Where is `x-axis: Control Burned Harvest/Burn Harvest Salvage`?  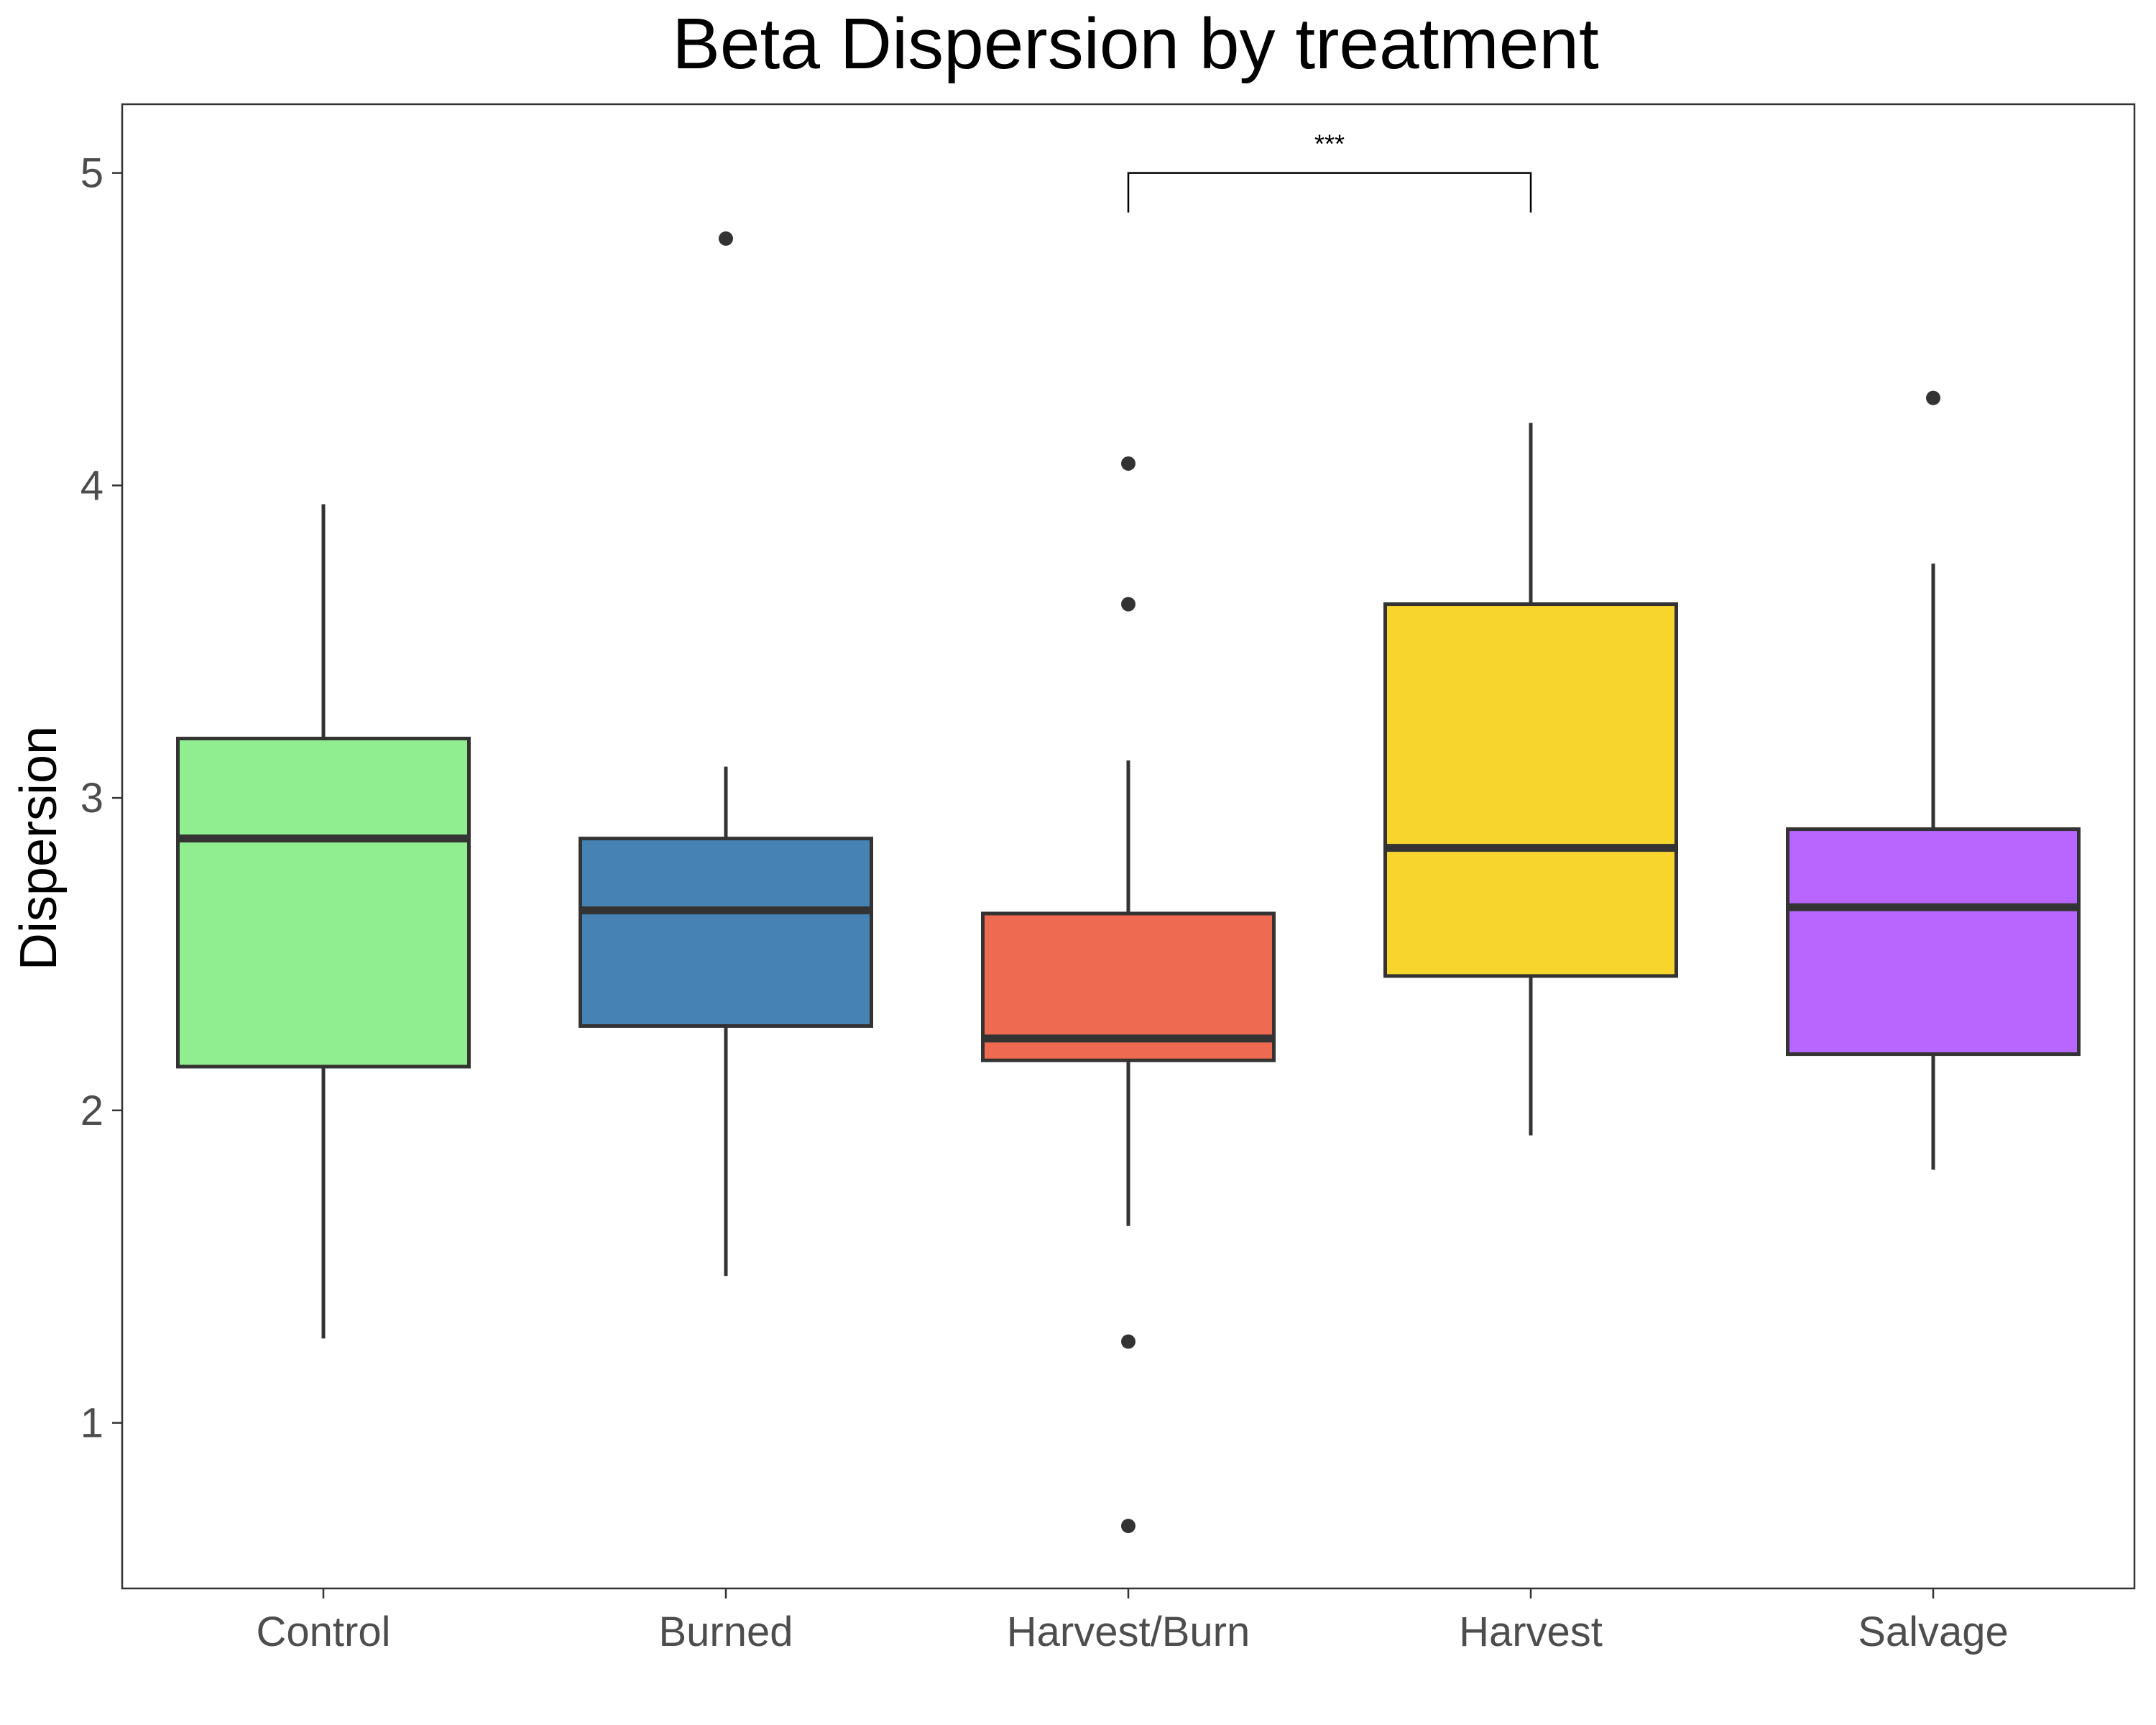
x-axis: Control Burned Harvest/Burn Harvest Salvage is located at coordinates (1133, 1621).